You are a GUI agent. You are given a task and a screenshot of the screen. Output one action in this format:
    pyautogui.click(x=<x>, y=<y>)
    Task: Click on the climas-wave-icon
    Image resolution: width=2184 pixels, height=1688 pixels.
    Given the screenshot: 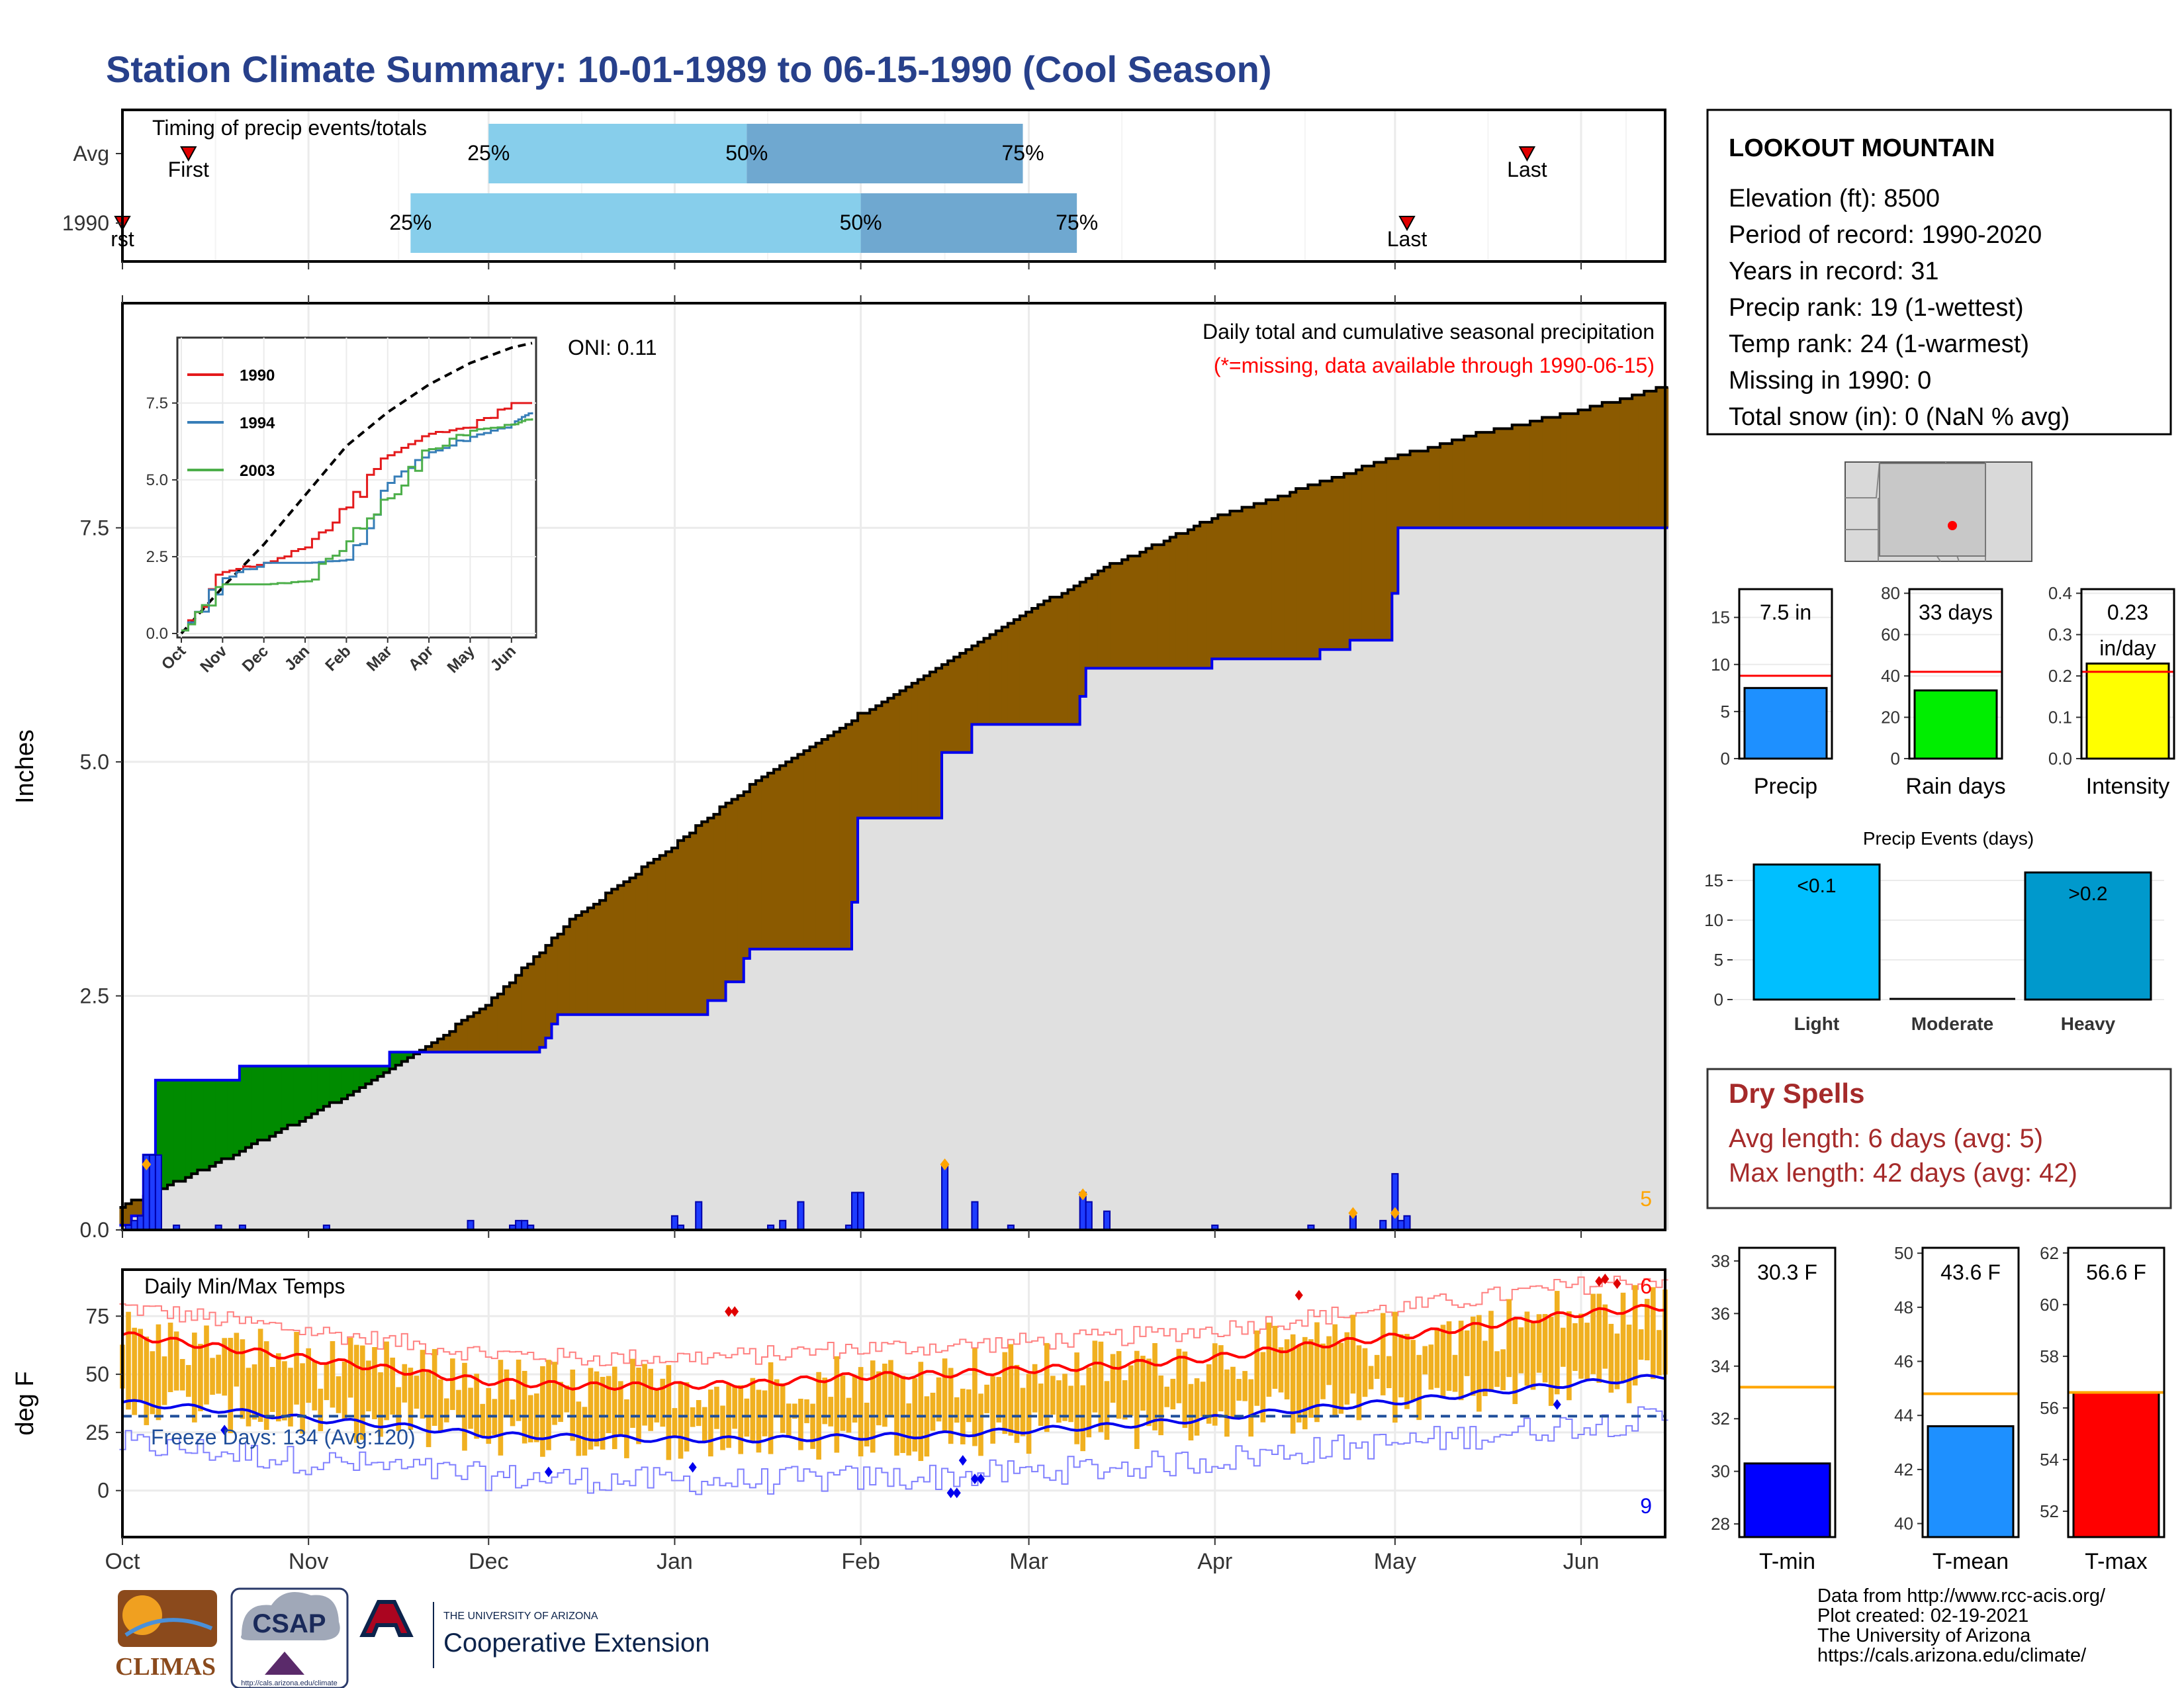 What is the action you would take?
    pyautogui.click(x=168, y=1627)
    